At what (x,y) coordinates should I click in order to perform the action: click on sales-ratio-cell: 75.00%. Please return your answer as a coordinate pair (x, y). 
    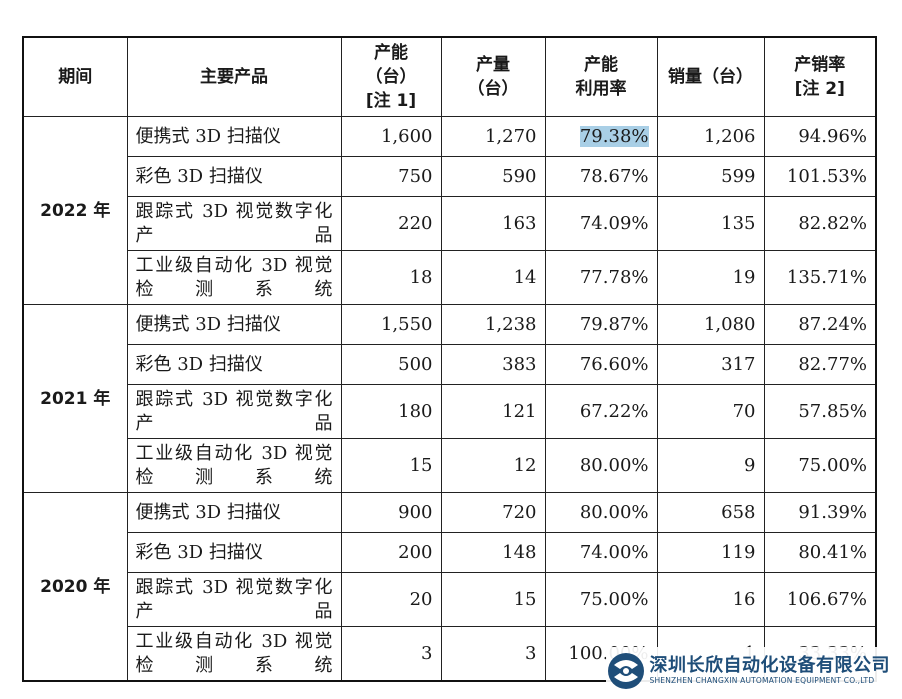
    Looking at the image, I should click on (820, 465).